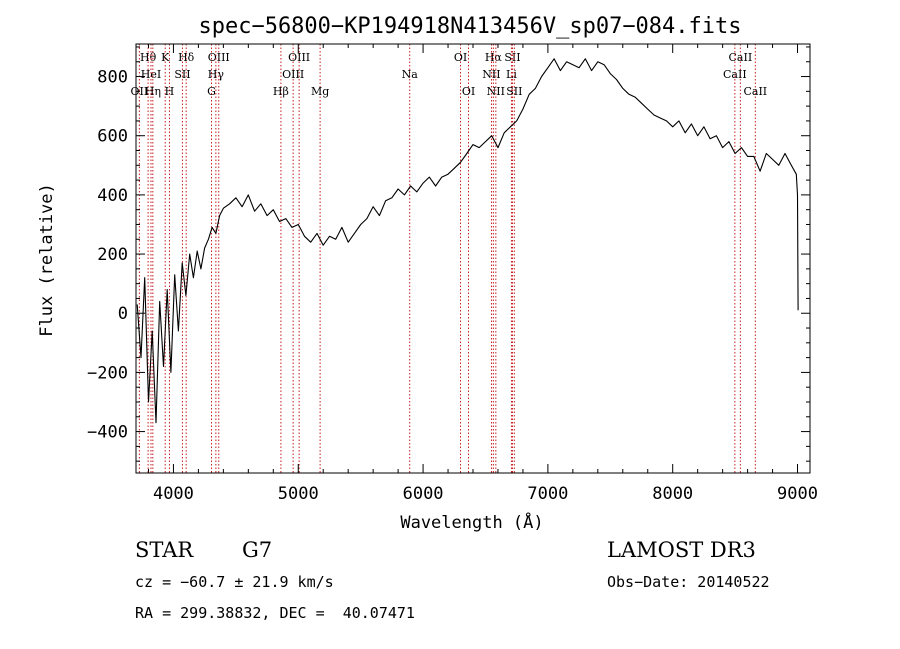  Describe the element at coordinates (112, 196) in the screenshot. I see `y-tick-label: 400` at that location.